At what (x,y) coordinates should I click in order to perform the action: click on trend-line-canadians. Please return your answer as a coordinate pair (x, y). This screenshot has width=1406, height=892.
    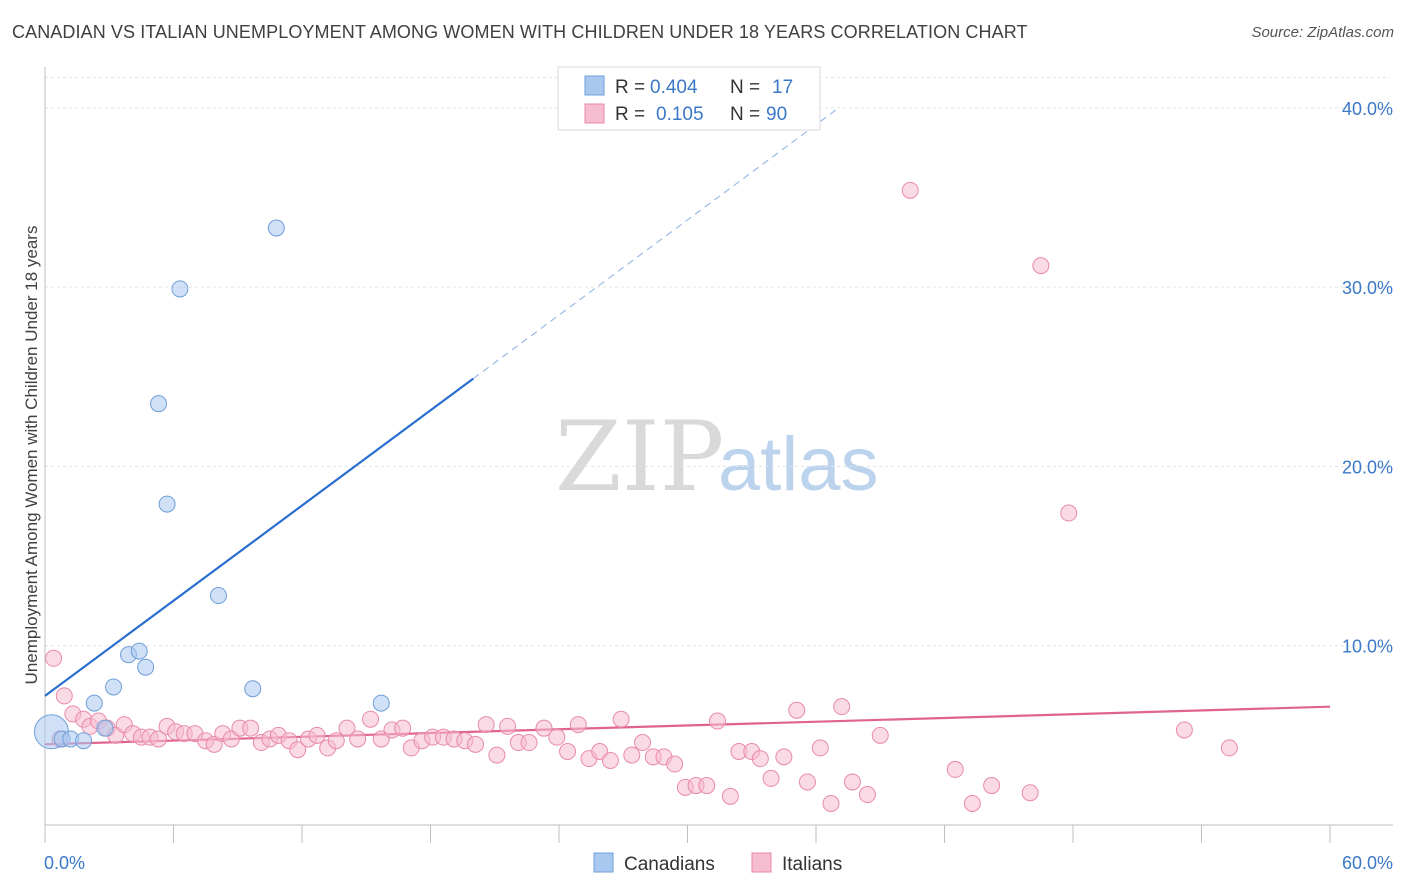
    Looking at the image, I should click on (259, 537).